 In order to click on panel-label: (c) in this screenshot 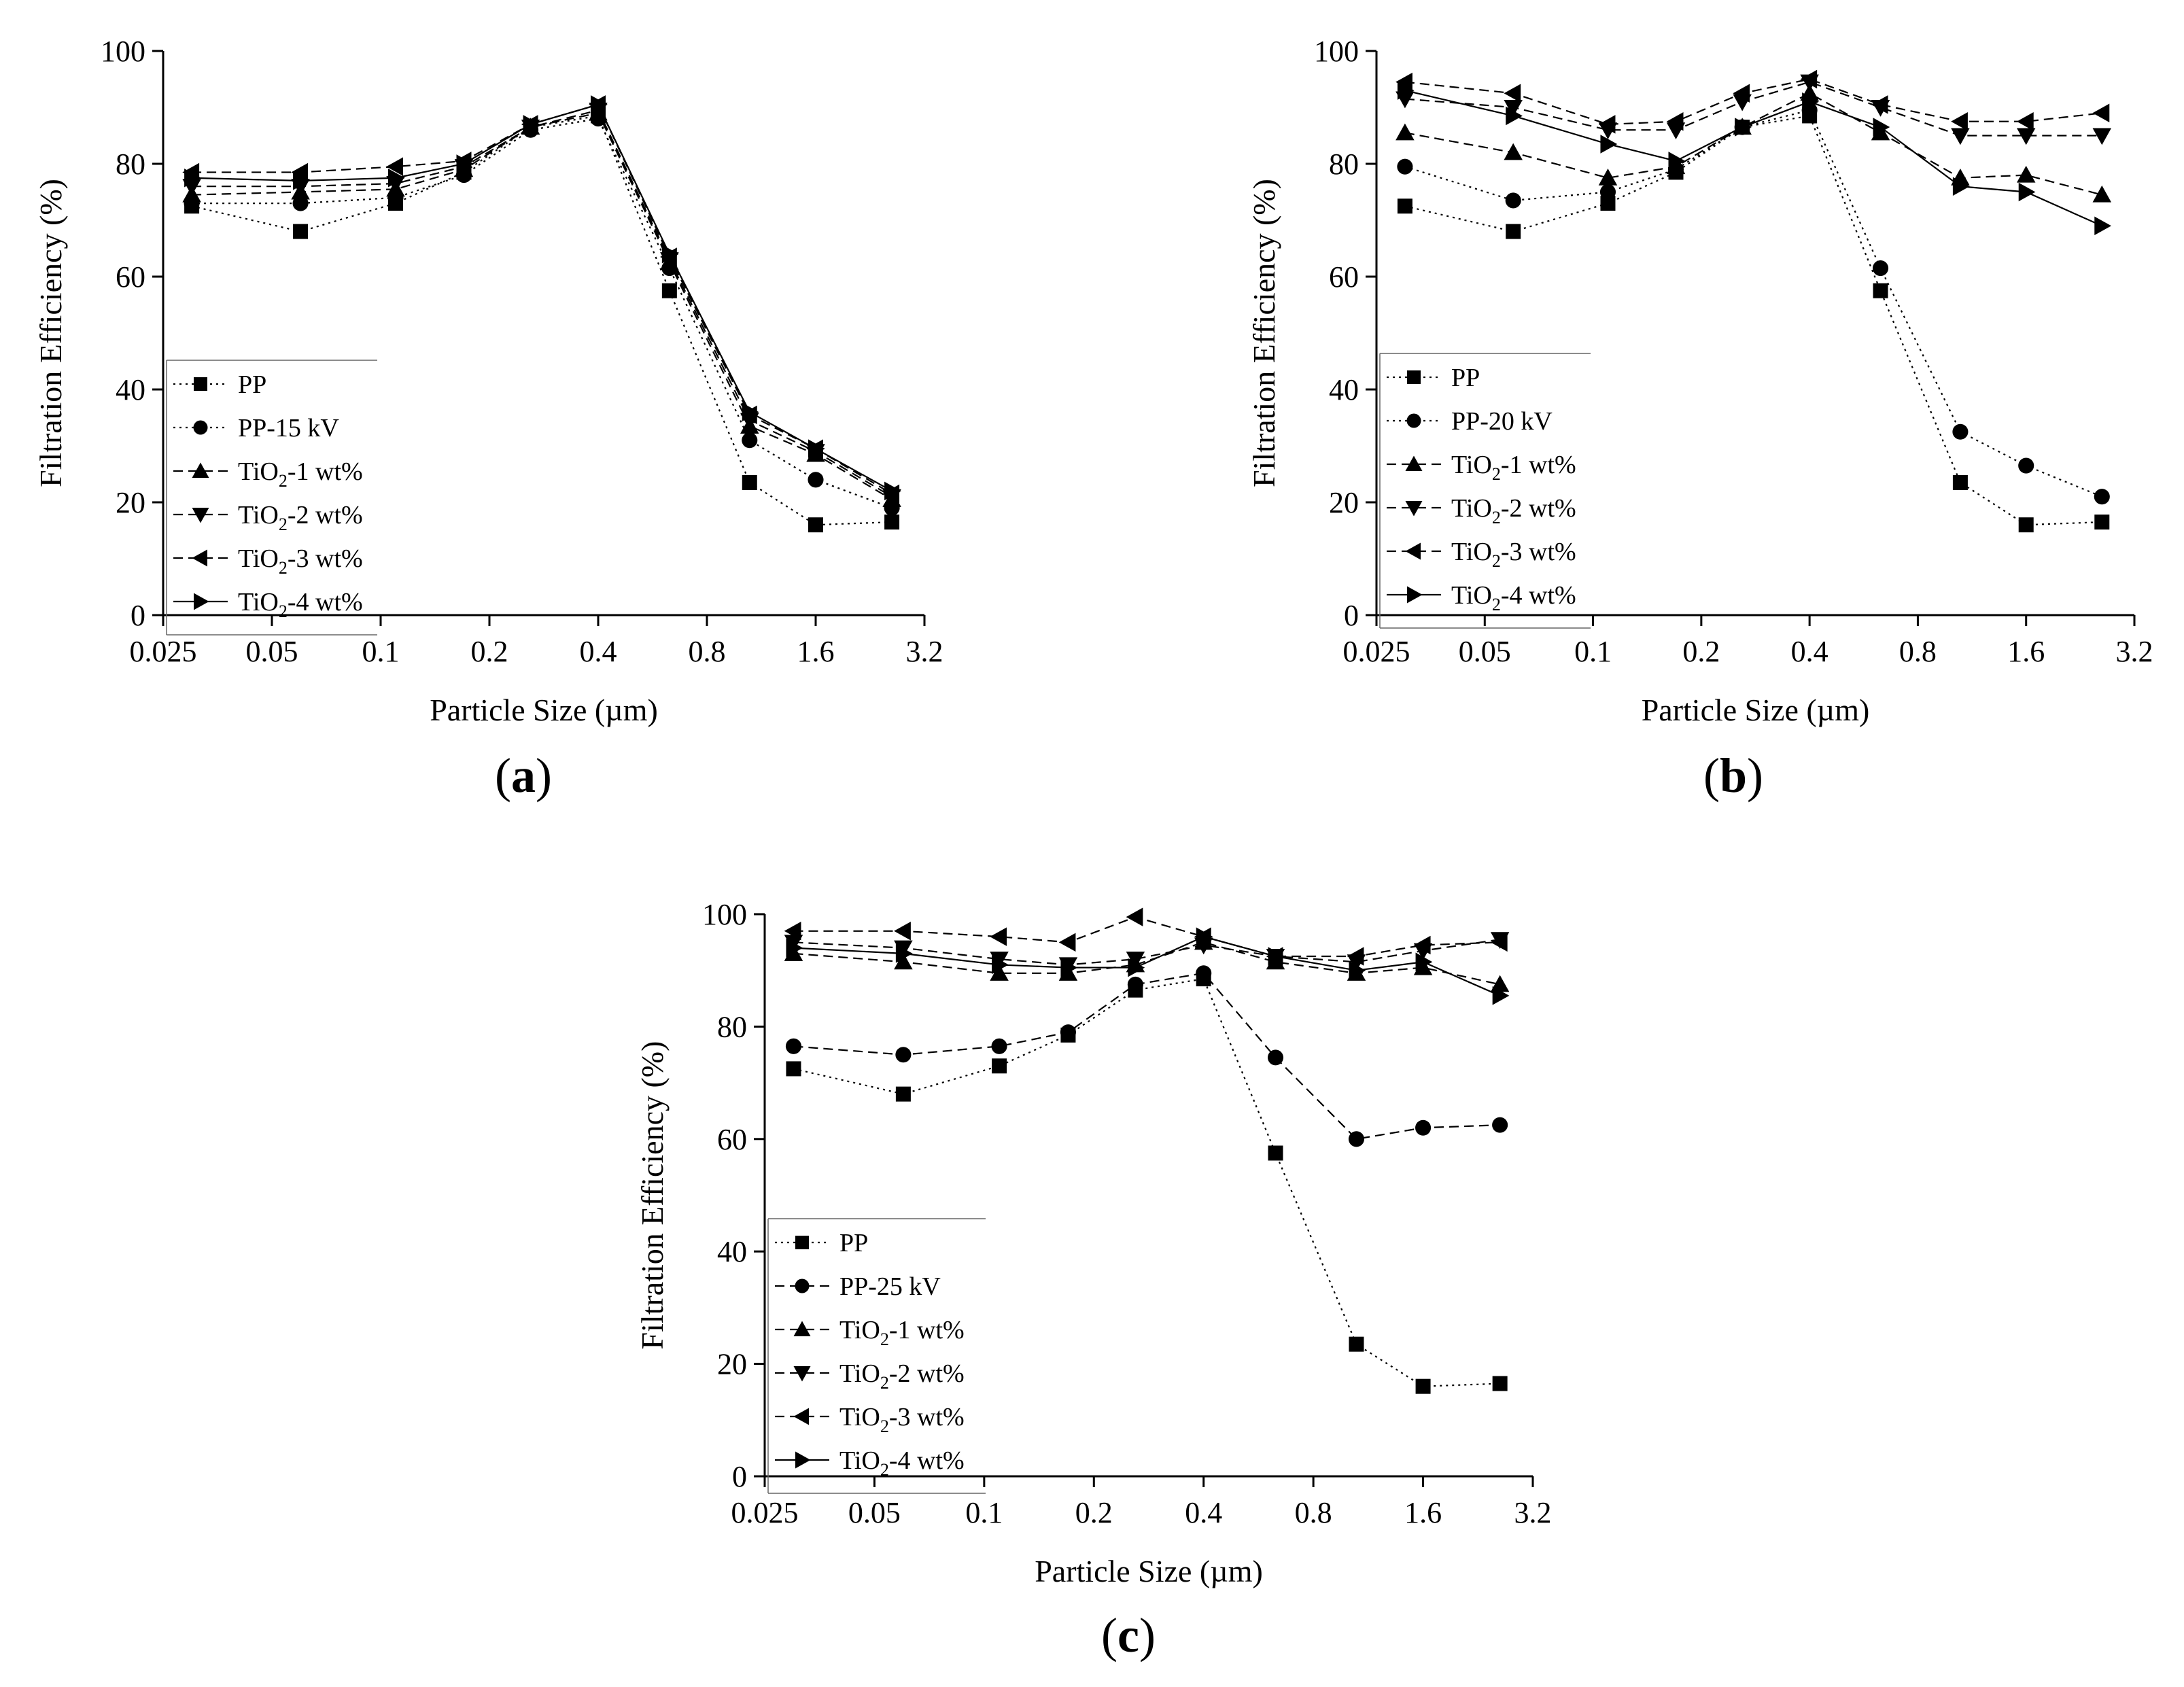, I will do `click(1128, 1636)`.